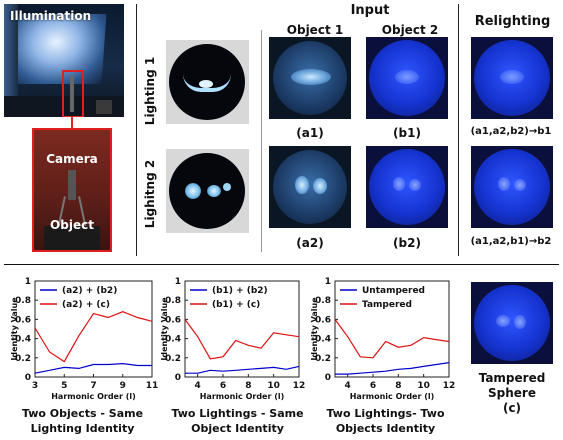 This screenshot has width=563, height=440. I want to click on chart1-xtick-label: 9, so click(123, 386).